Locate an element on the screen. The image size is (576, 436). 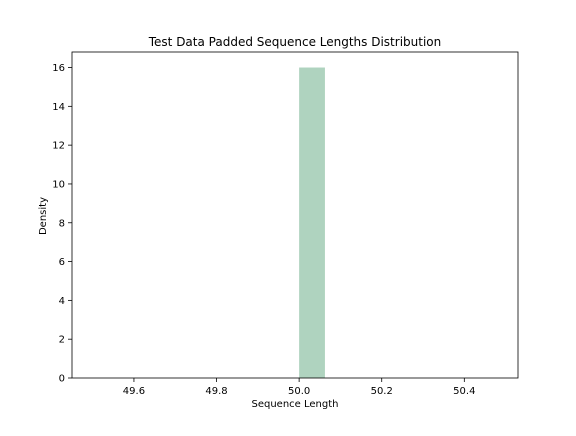
x-tick-label: 50.4 is located at coordinates (464, 391).